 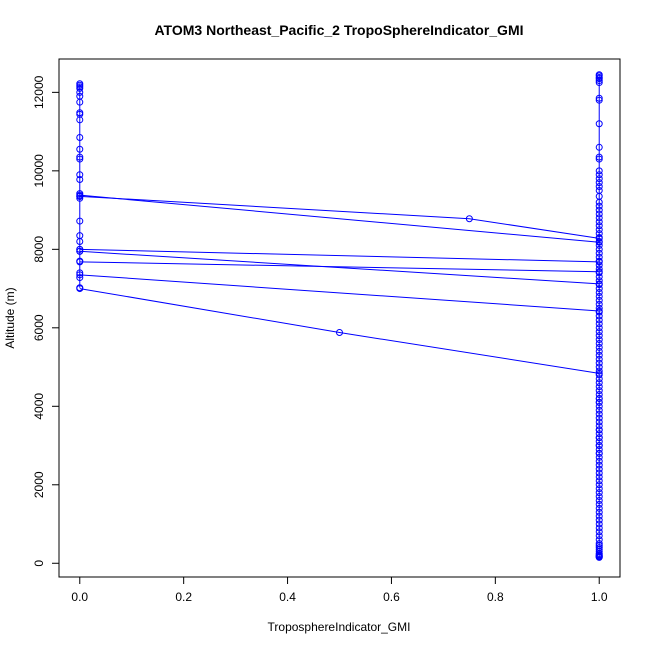 I want to click on y-axis: 0 2000 4000 6000 8000 10000 12000, so click(x=46, y=321).